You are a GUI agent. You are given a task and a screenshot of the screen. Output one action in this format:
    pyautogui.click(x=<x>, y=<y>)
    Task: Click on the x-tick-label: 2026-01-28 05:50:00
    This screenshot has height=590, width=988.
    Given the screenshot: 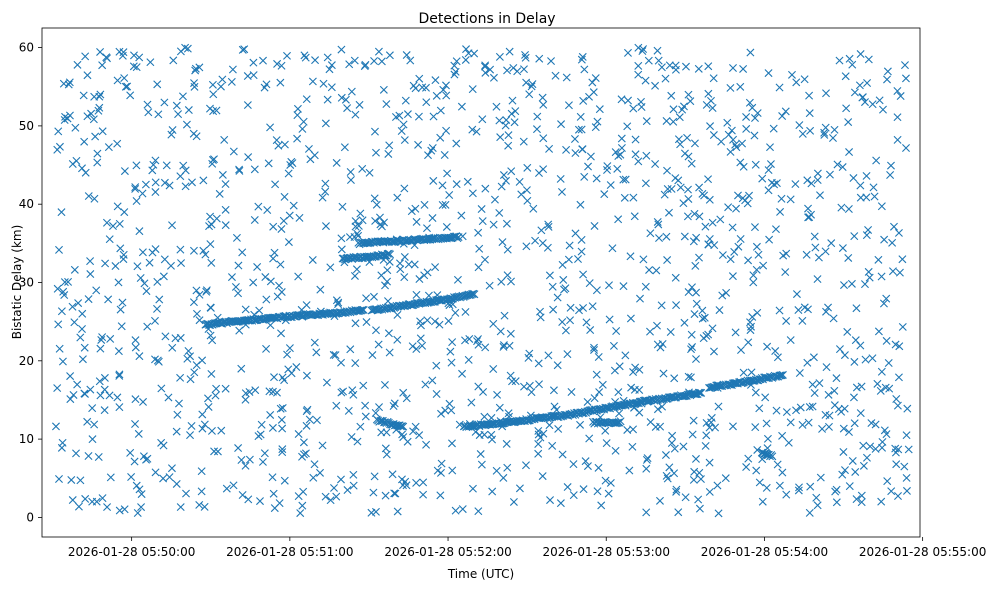 What is the action you would take?
    pyautogui.click(x=131, y=552)
    